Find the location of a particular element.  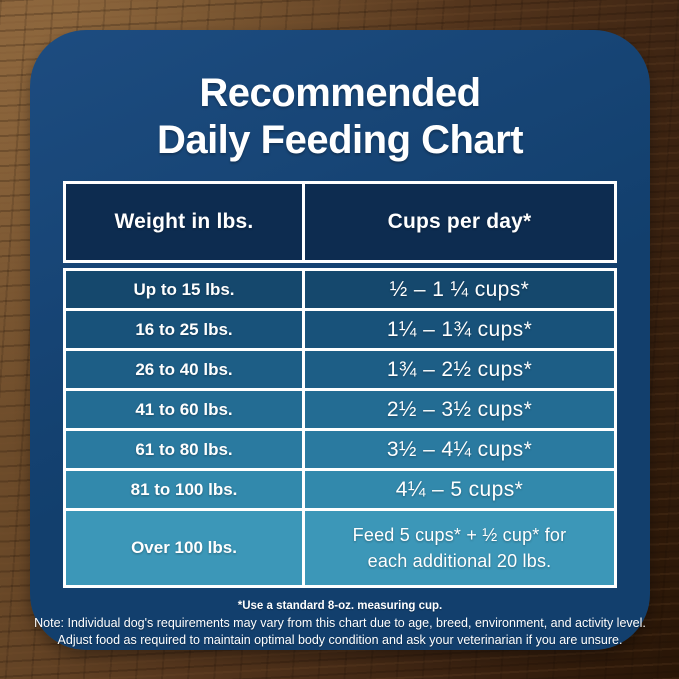

feeding-table-header: Weight in lbs. Cups per day* is located at coordinates (340, 222).